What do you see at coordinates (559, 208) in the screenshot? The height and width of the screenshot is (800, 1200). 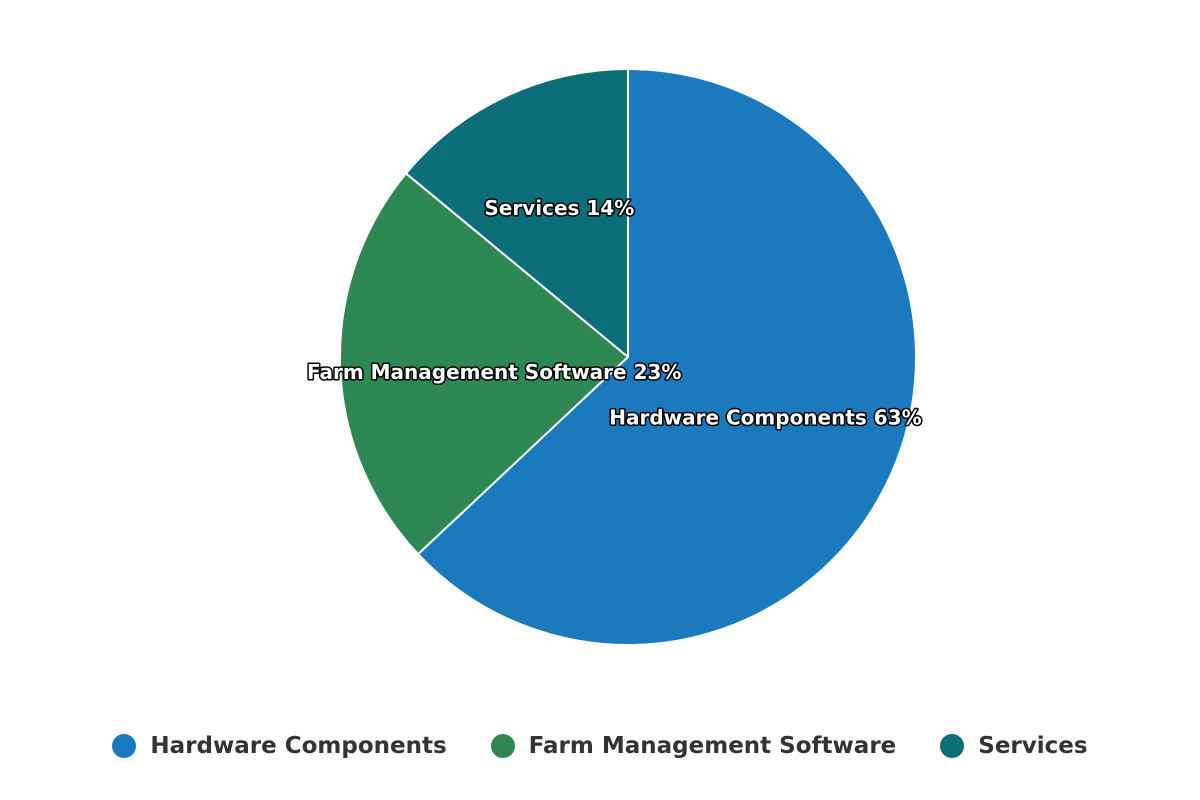 I see `data-label-services: Services 14%` at bounding box center [559, 208].